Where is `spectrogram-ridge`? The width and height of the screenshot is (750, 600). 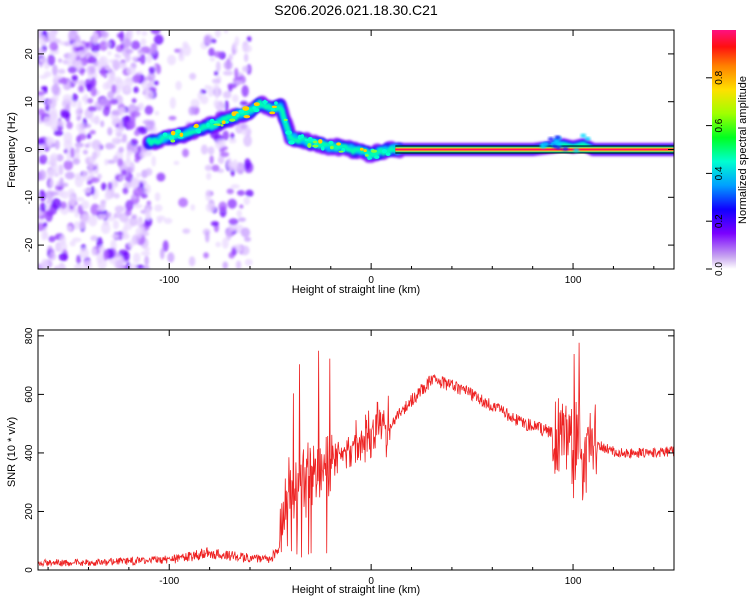 spectrogram-ridge is located at coordinates (408, 129).